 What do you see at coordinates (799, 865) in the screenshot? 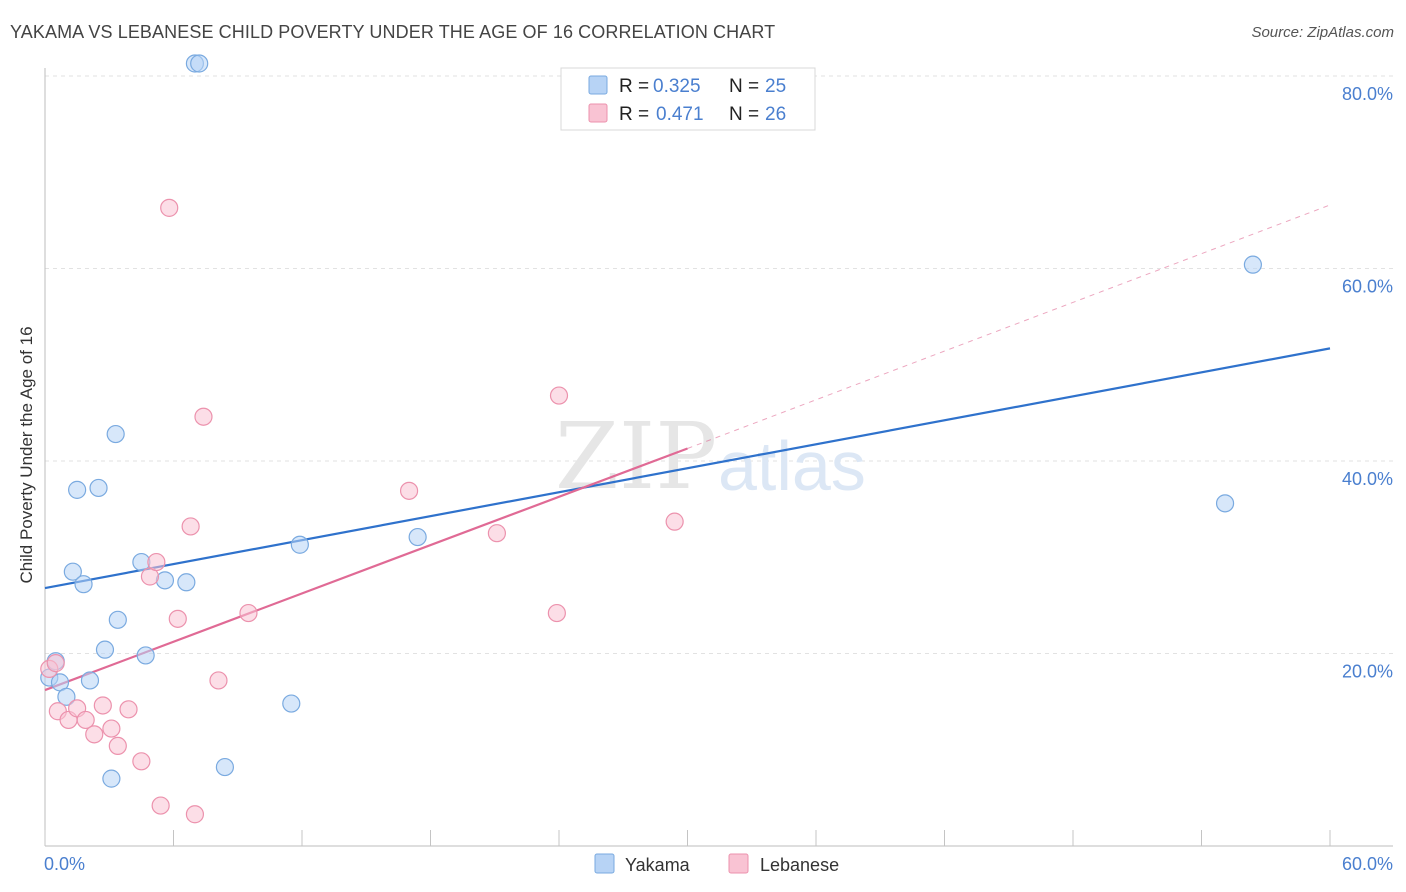
I see `bottom-legend-label-lebanese: Lebanese` at bounding box center [799, 865].